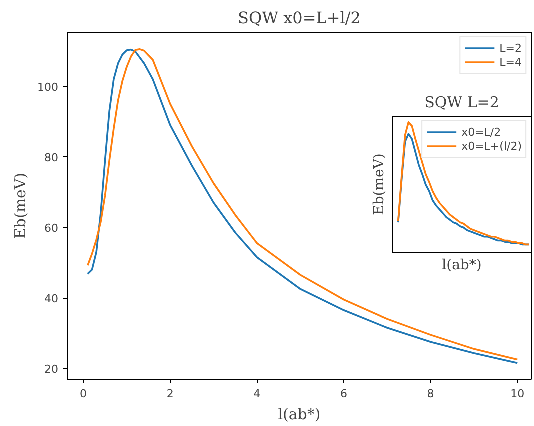 Image resolution: width=534 pixels, height=426 pixels. I want to click on legend-label: x0=L/2, so click(482, 132).